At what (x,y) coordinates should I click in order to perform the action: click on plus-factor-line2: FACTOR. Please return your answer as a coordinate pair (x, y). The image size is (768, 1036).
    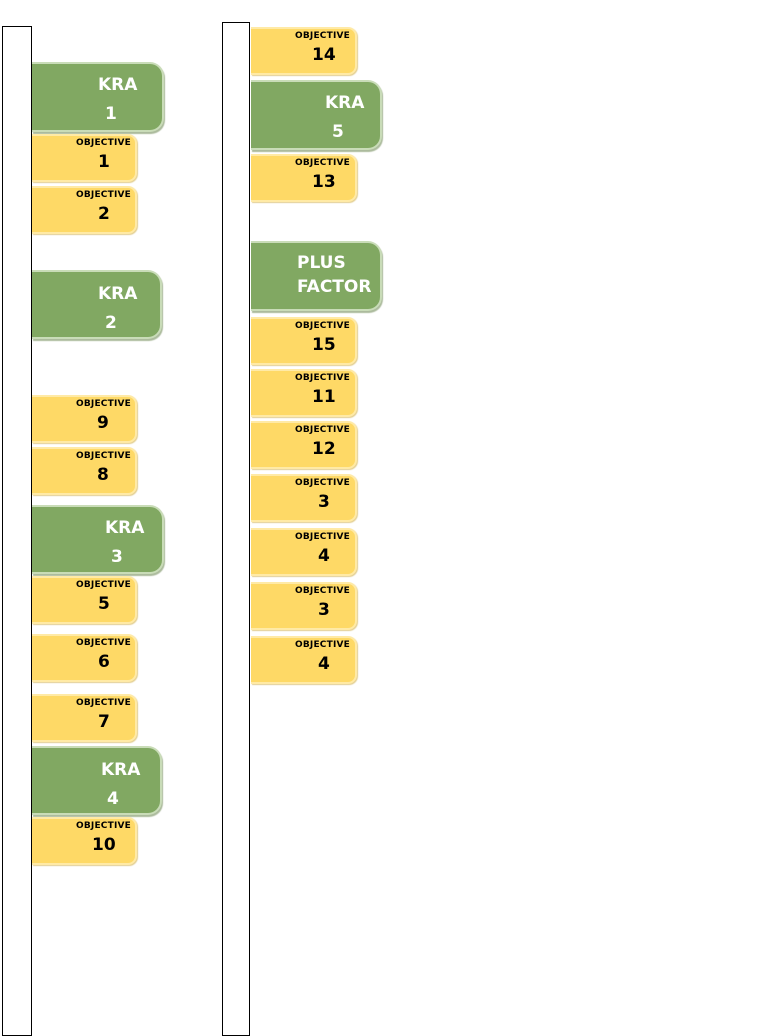
    Looking at the image, I should click on (334, 287).